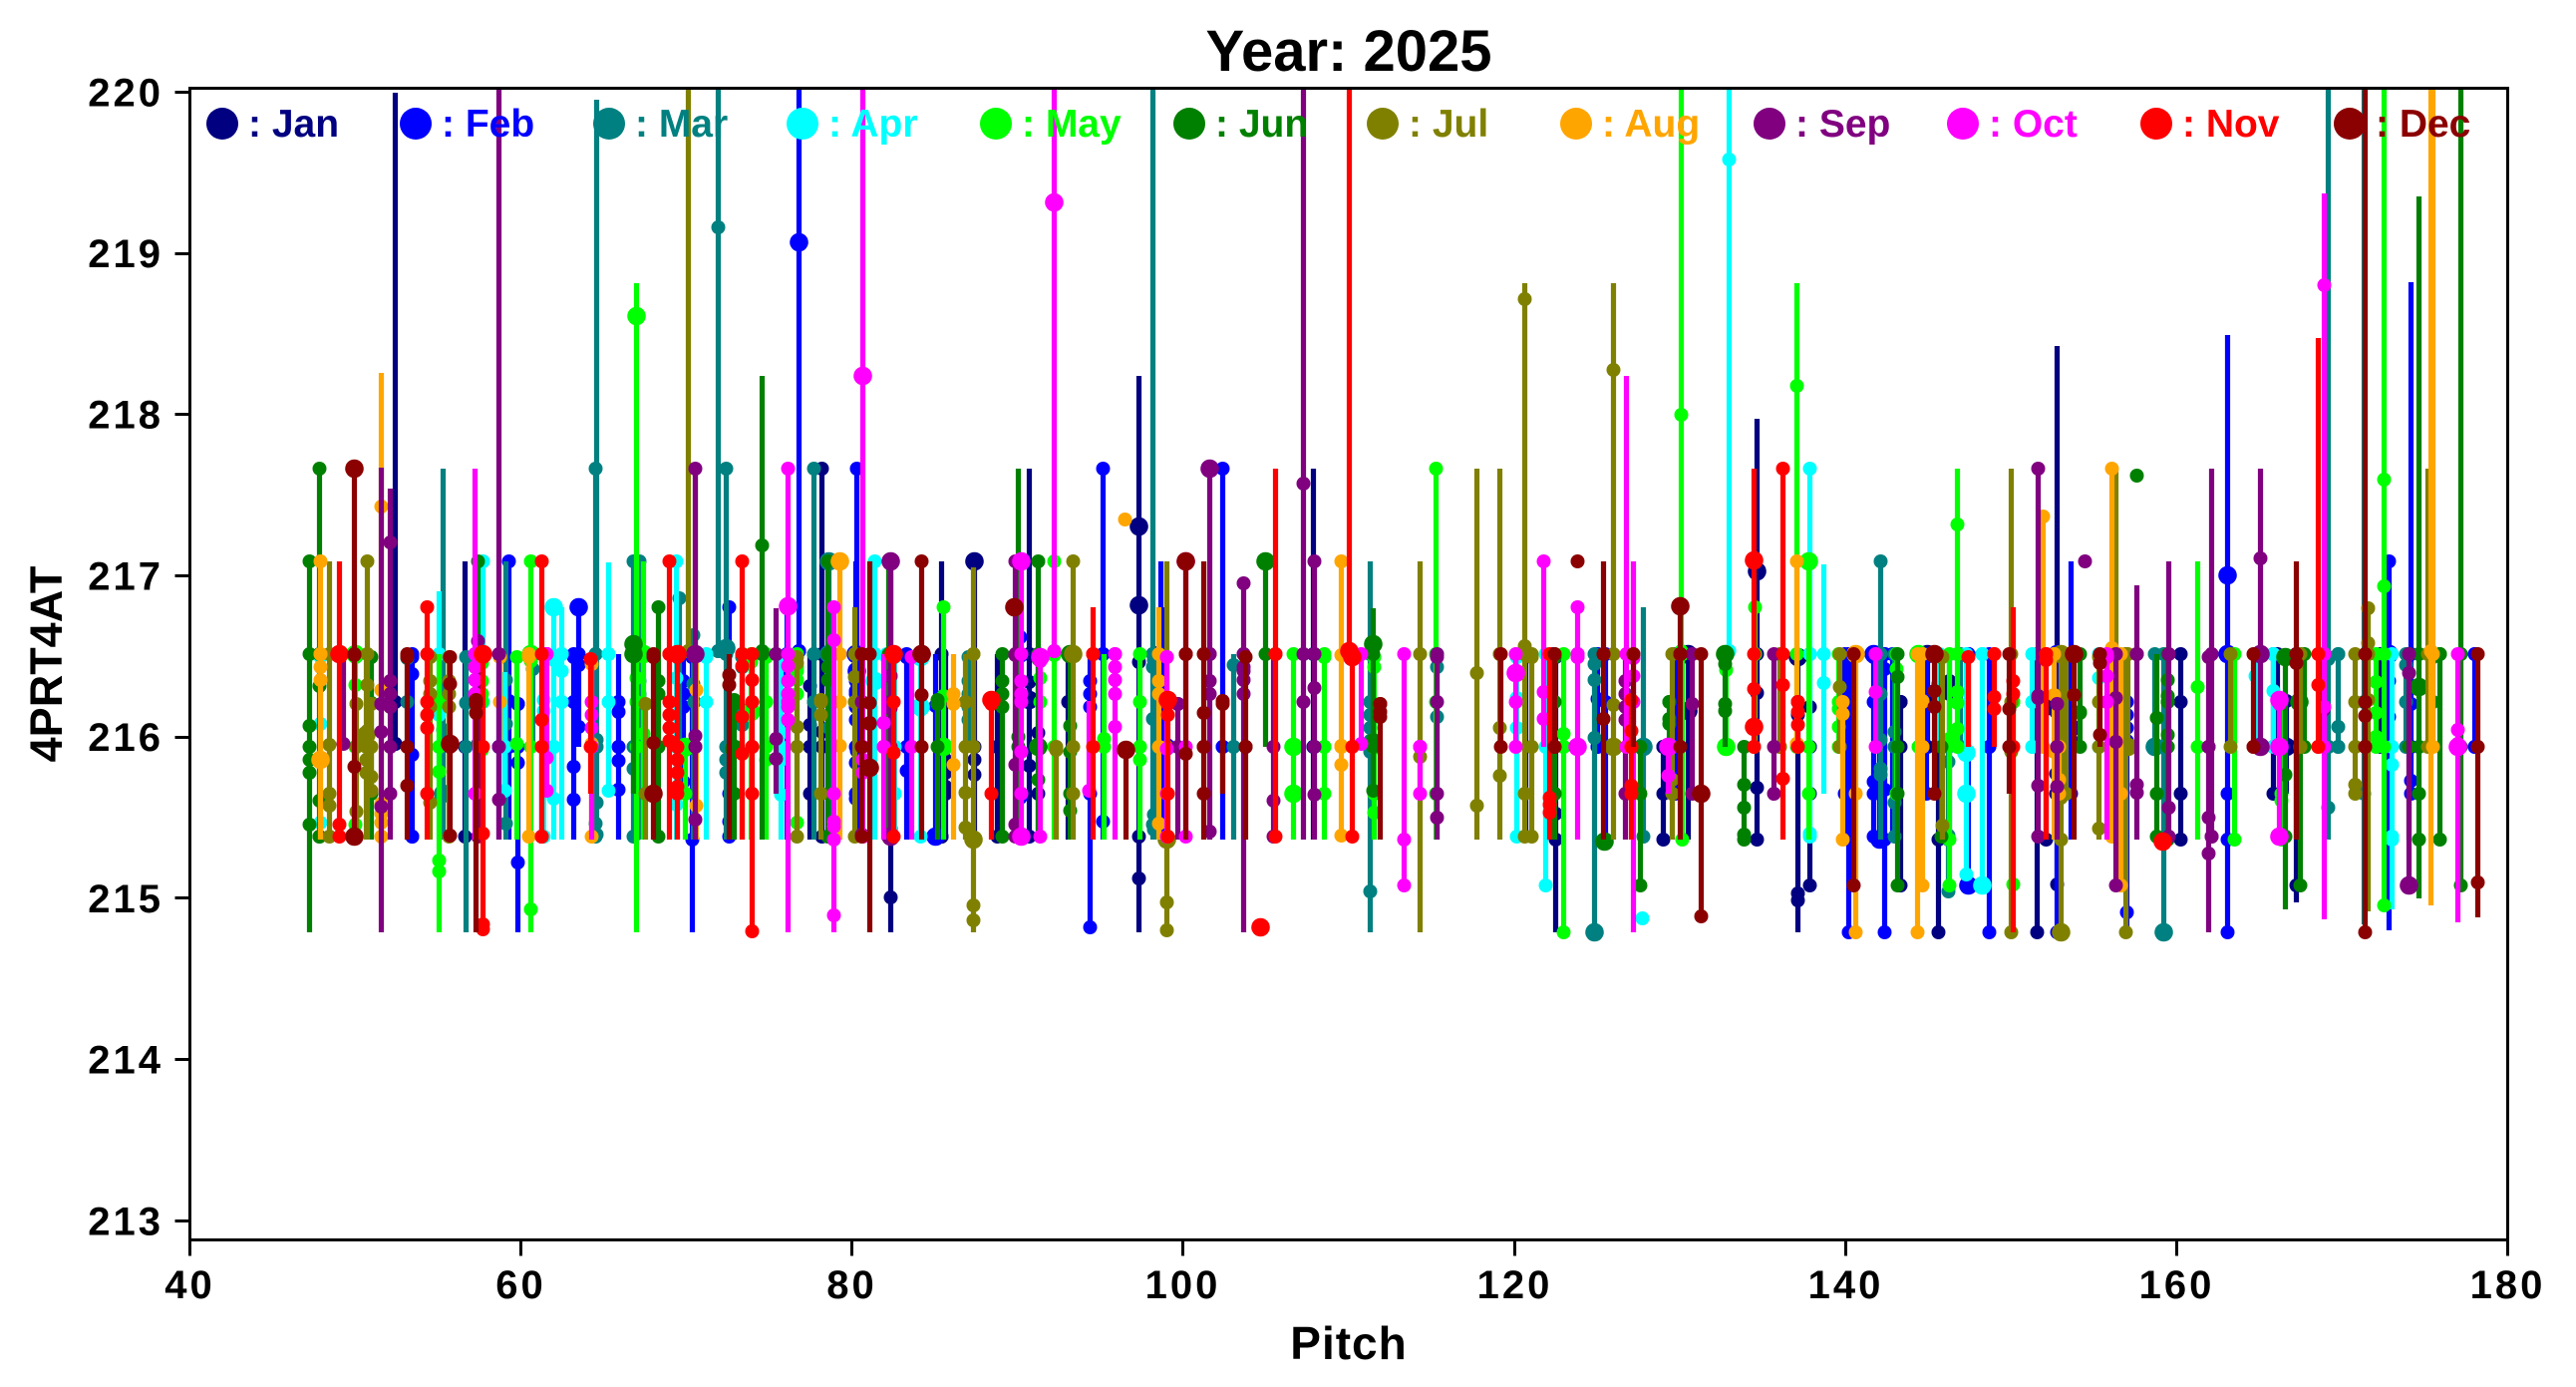 The image size is (2576, 1387). I want to click on svg-text: 219, so click(125, 254).